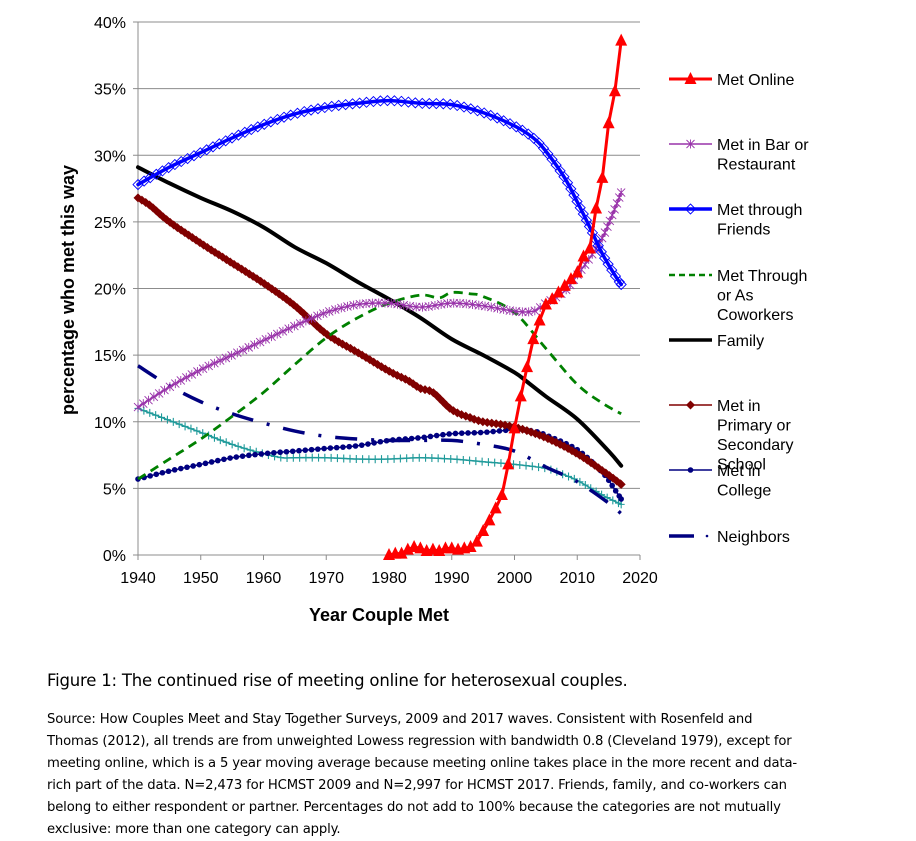 The width and height of the screenshot is (916, 841). Describe the element at coordinates (110, 423) in the screenshot. I see `y-tick-label: 10%` at that location.